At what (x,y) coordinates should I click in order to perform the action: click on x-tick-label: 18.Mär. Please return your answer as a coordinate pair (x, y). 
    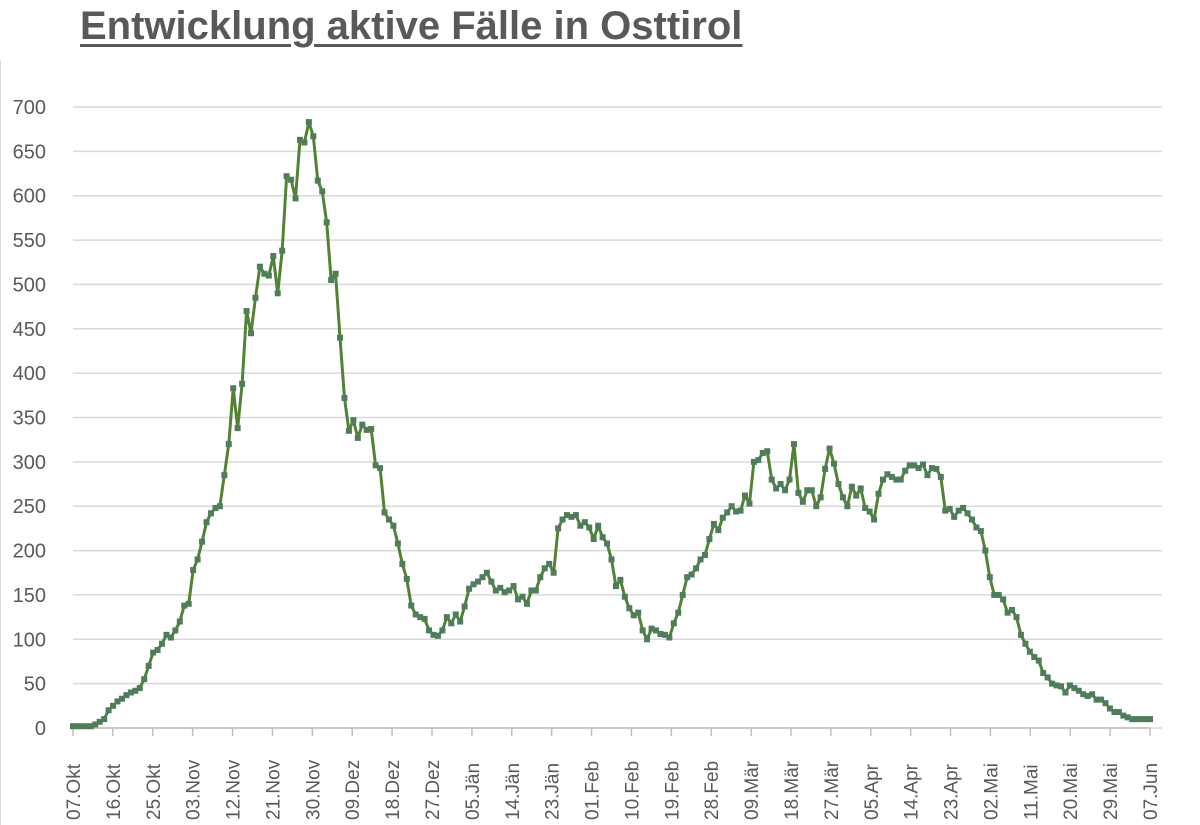
    Looking at the image, I should click on (792, 790).